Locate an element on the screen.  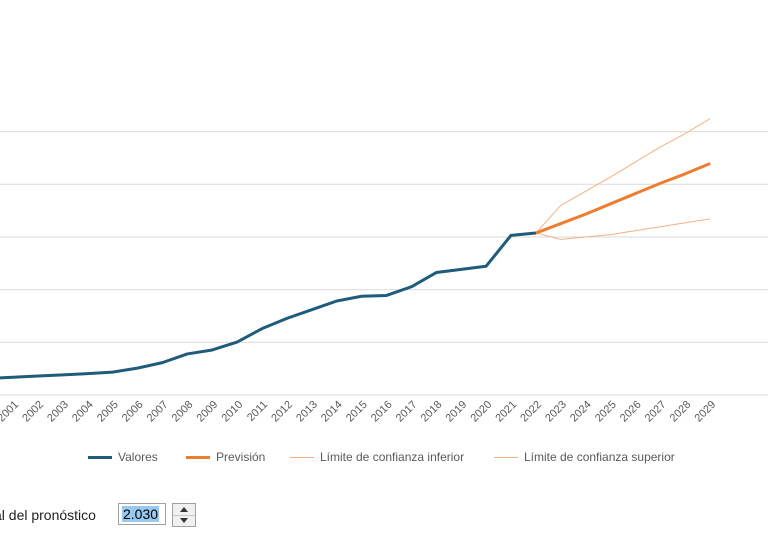
legend-item: Límite de confianza inferior is located at coordinates (377, 457).